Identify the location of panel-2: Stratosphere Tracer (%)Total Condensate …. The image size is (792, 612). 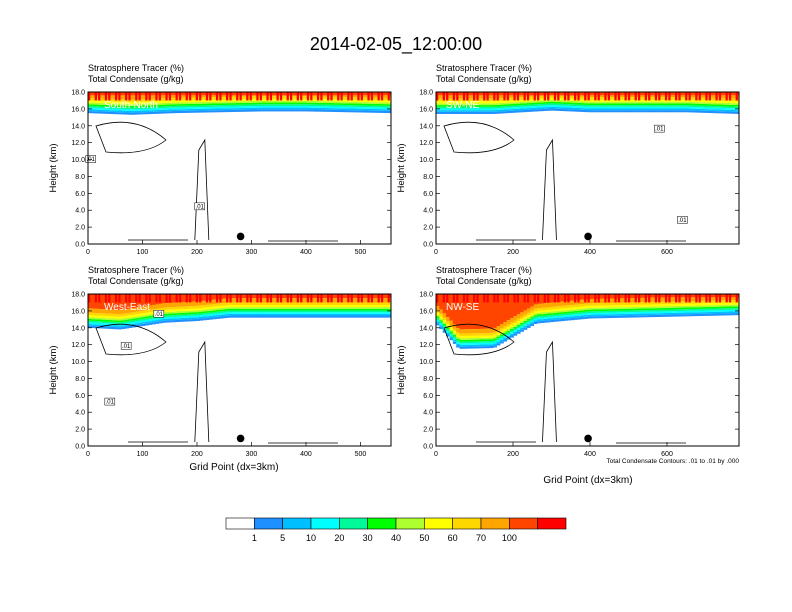
(568, 159).